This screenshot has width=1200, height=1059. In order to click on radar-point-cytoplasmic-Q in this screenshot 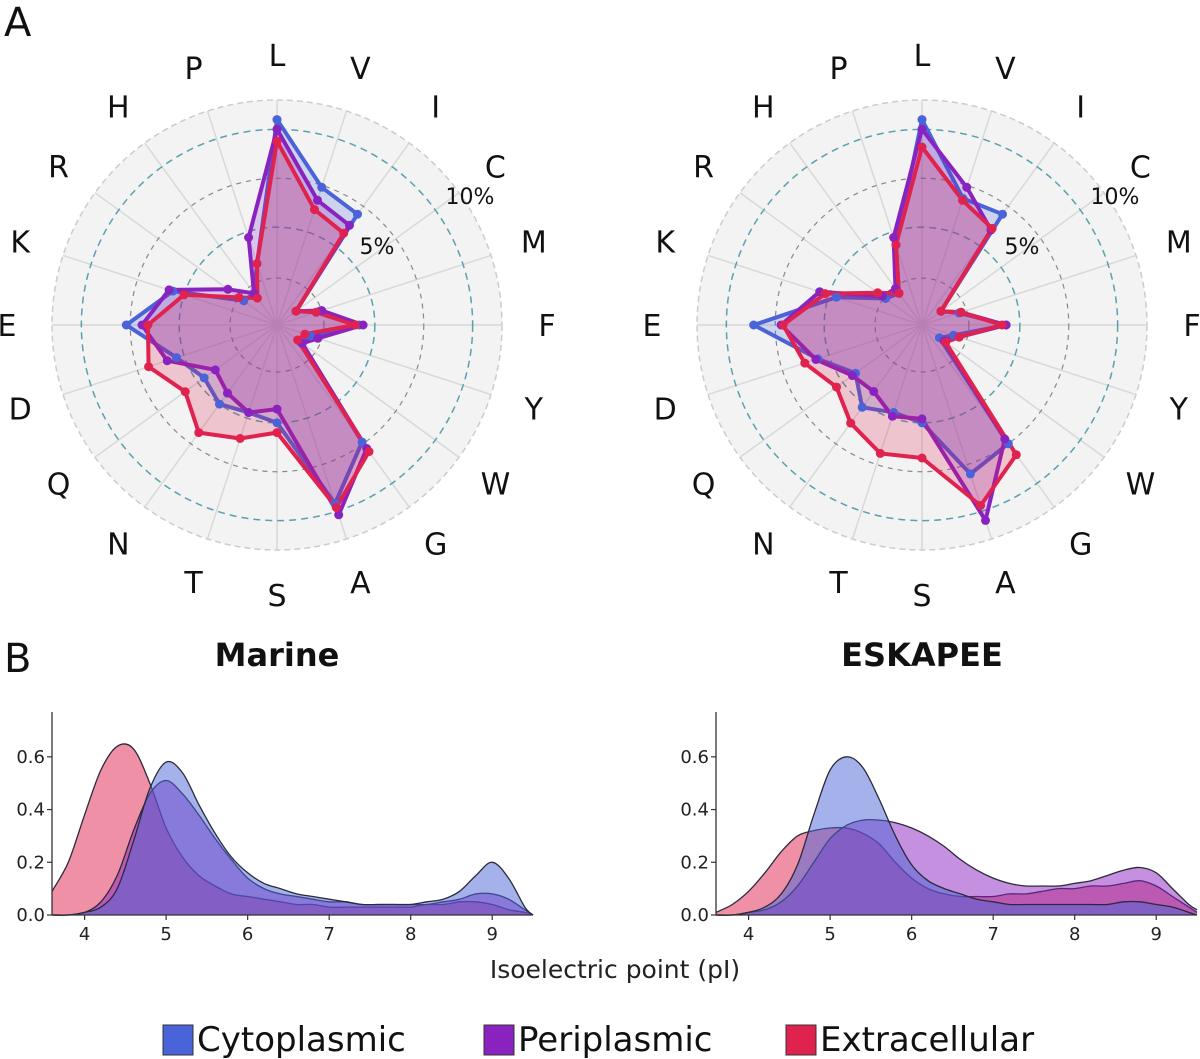, I will do `click(204, 378)`.